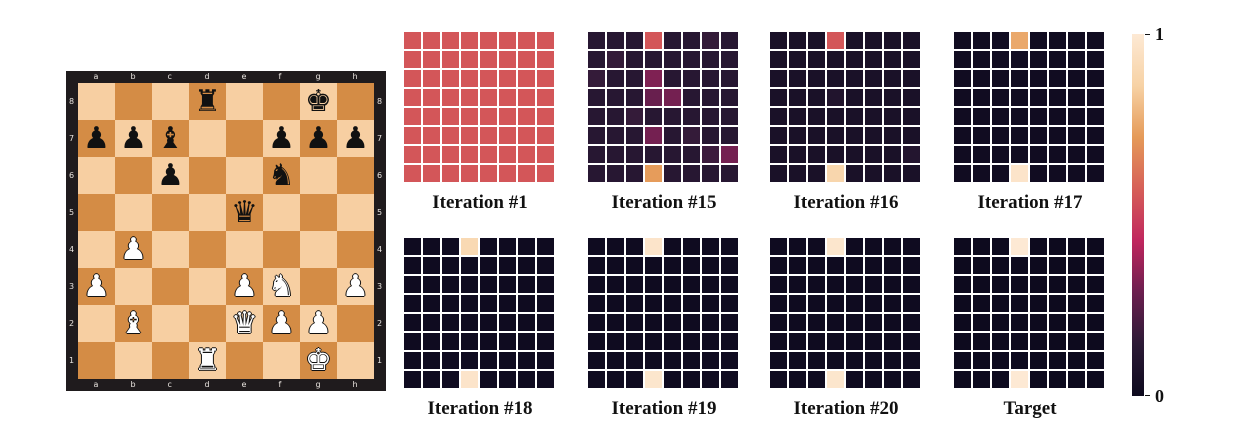 This screenshot has width=1234, height=433. I want to click on board-square-c6, so click(170, 175).